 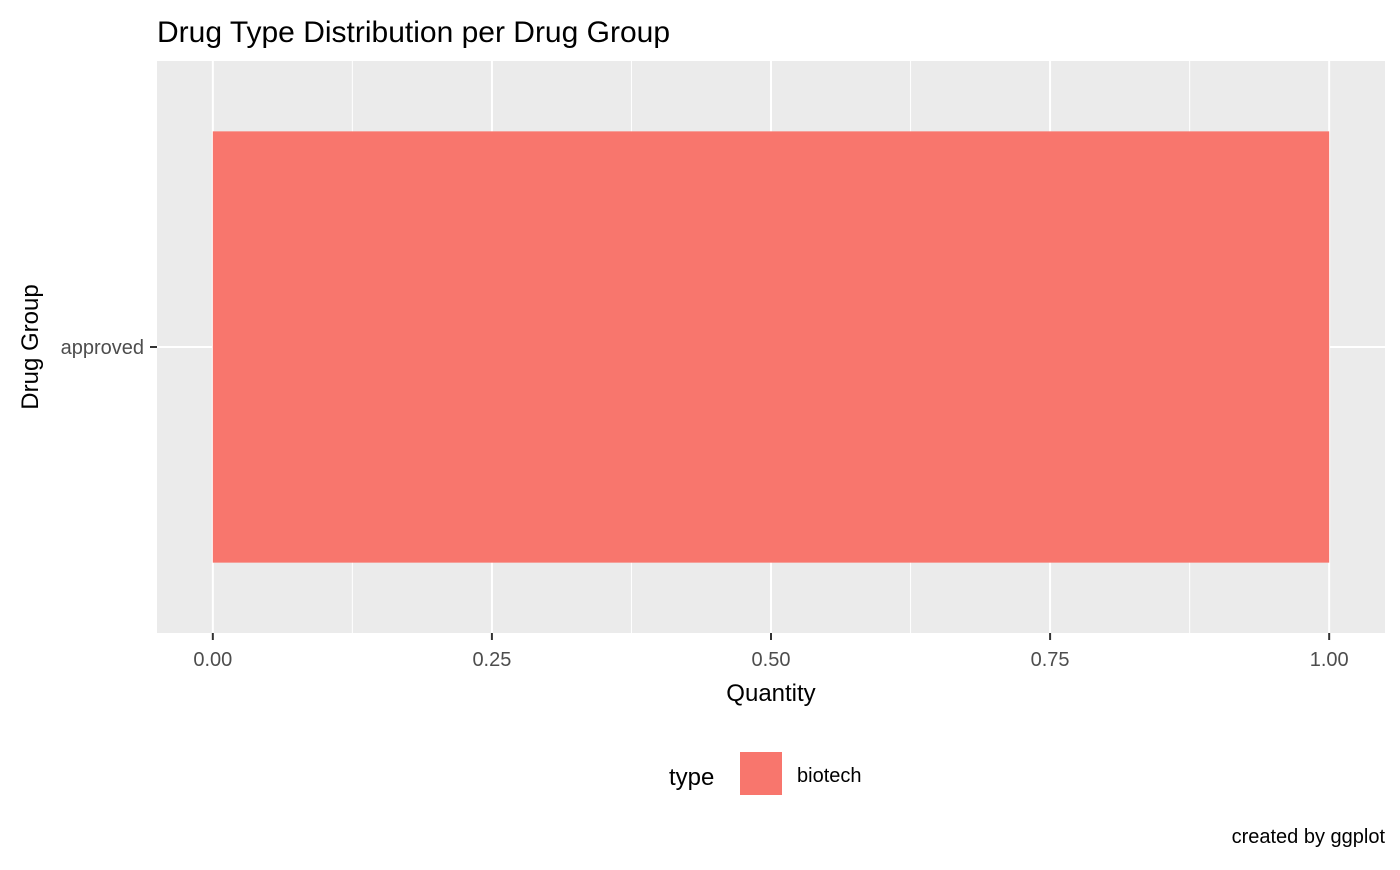 What do you see at coordinates (212, 660) in the screenshot?
I see `x-tick-label: 0.00` at bounding box center [212, 660].